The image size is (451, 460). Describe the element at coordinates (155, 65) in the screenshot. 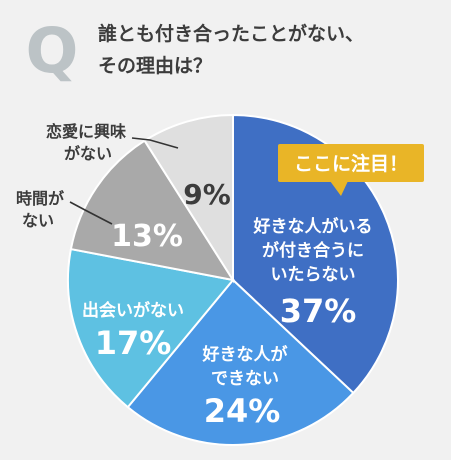

I see `title-line-2: その理由は？` at that location.